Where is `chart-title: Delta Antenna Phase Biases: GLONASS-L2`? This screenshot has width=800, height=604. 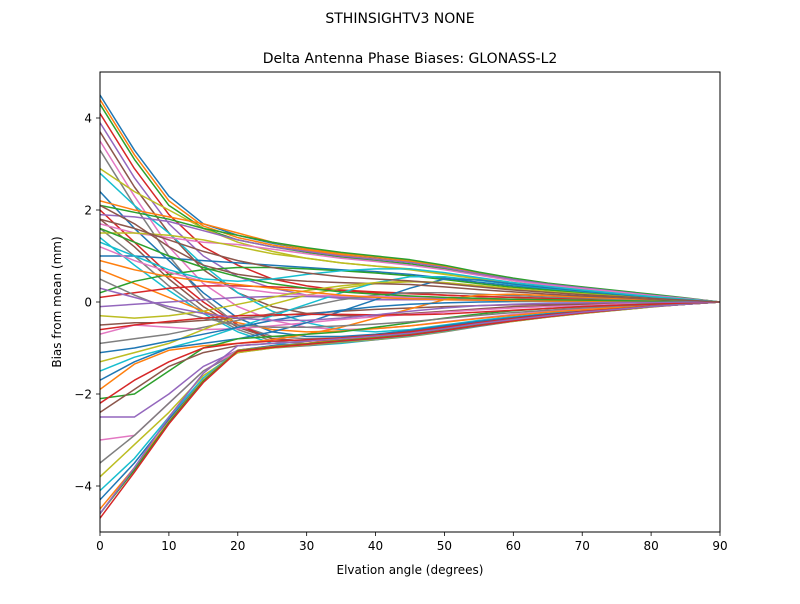
chart-title: Delta Antenna Phase Biases: GLONASS-L2 is located at coordinates (410, 59).